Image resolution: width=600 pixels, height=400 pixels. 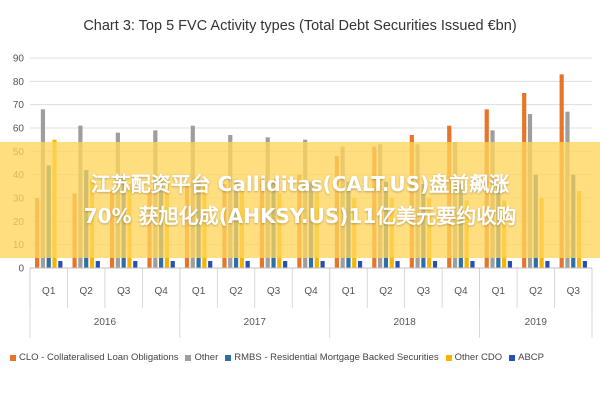 I want to click on legend-label: CLO - Collateralised Loan Obligations, so click(x=99, y=357).